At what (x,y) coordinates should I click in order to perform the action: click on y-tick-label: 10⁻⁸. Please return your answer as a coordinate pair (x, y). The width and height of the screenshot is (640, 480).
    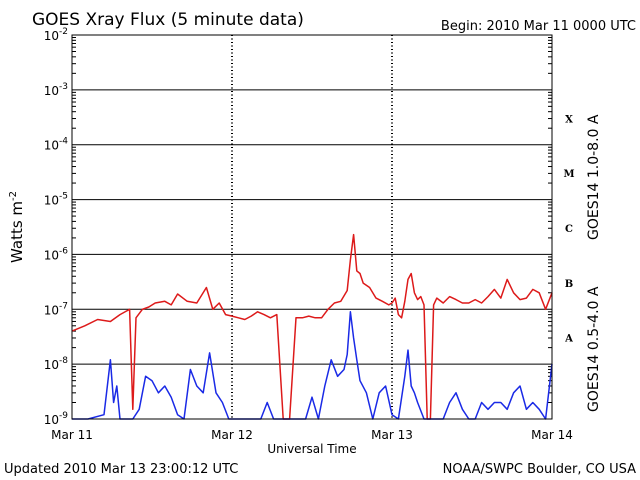
    Looking at the image, I should click on (56, 364).